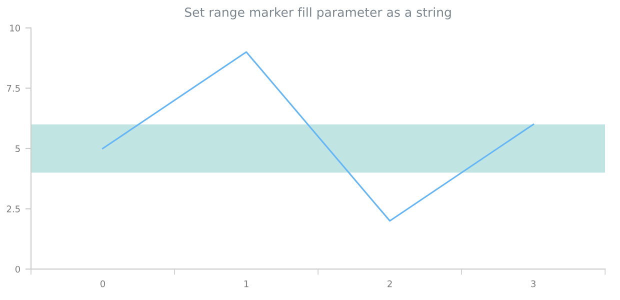 Image resolution: width=620 pixels, height=300 pixels. I want to click on y-tick-label: 0, so click(17, 269).